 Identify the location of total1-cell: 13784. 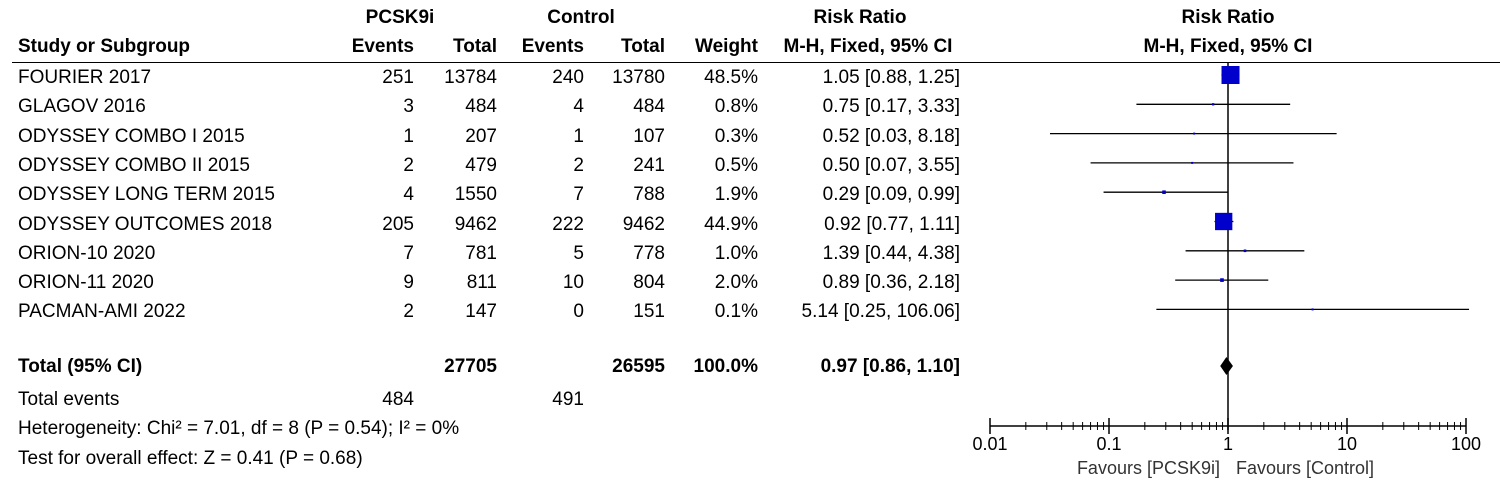
(470, 77).